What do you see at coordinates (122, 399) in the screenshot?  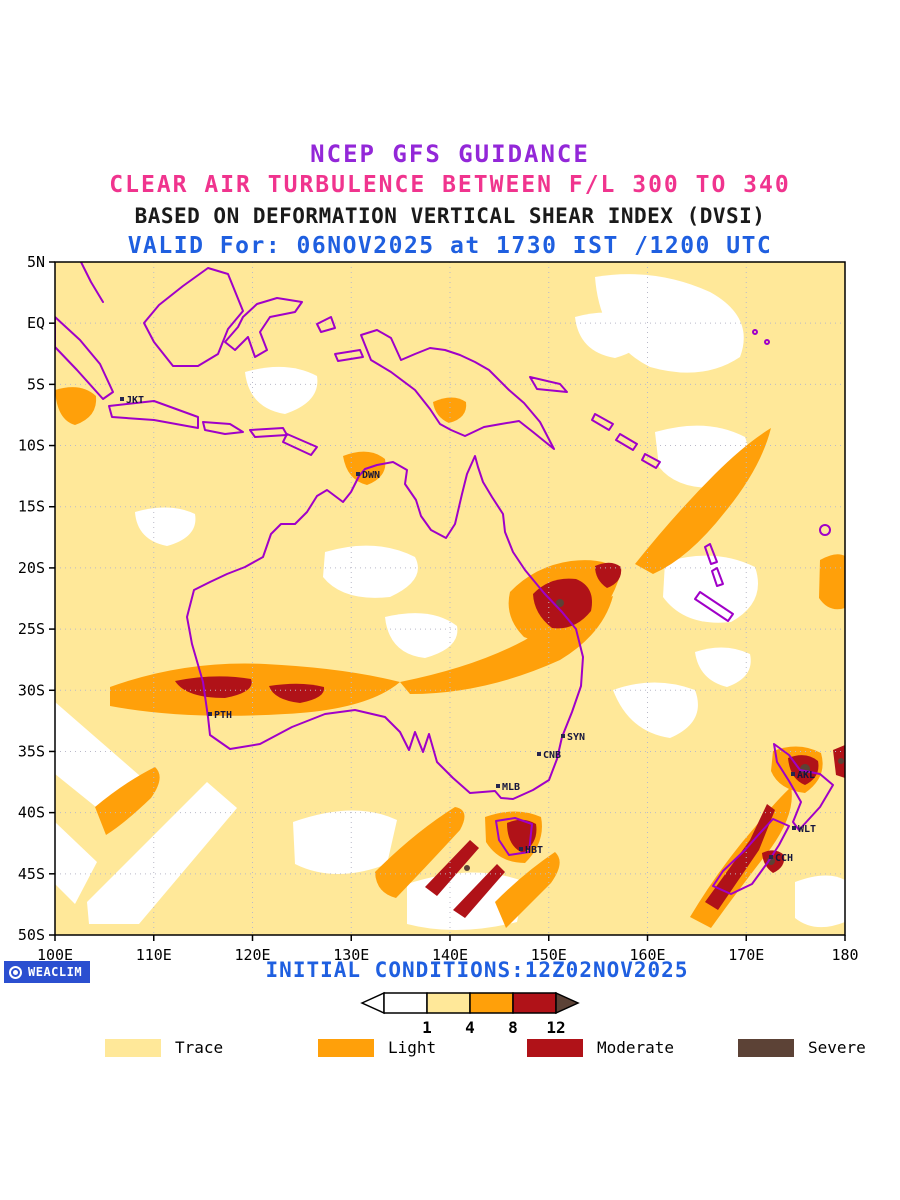 I see `city-marker-JKT` at bounding box center [122, 399].